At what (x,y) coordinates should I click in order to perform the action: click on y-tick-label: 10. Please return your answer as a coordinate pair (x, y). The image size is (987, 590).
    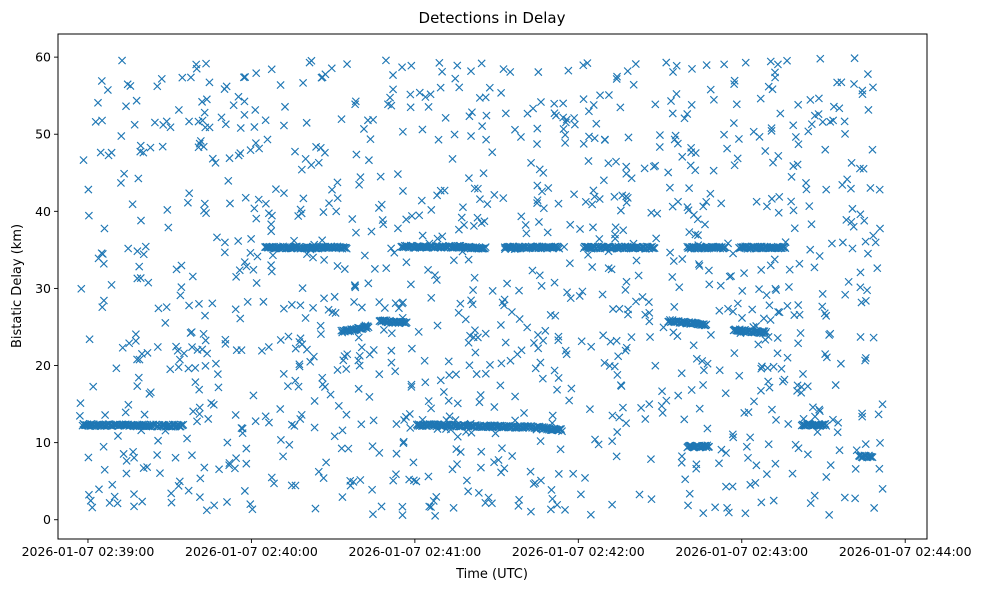
    Looking at the image, I should click on (43, 442).